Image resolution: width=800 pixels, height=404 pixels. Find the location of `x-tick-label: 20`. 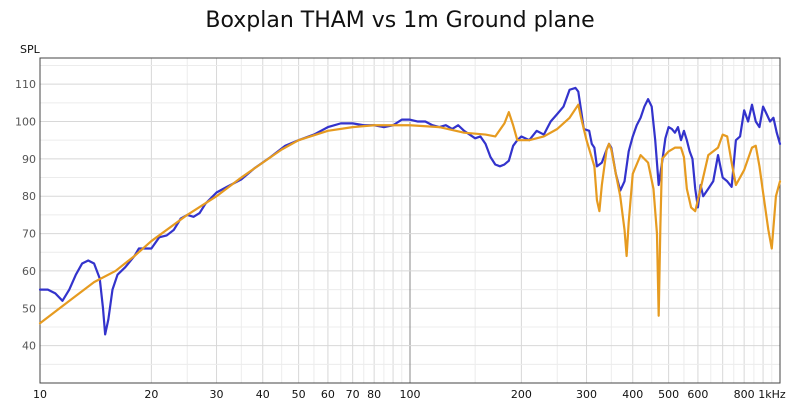

x-tick-label: 20 is located at coordinates (151, 394).